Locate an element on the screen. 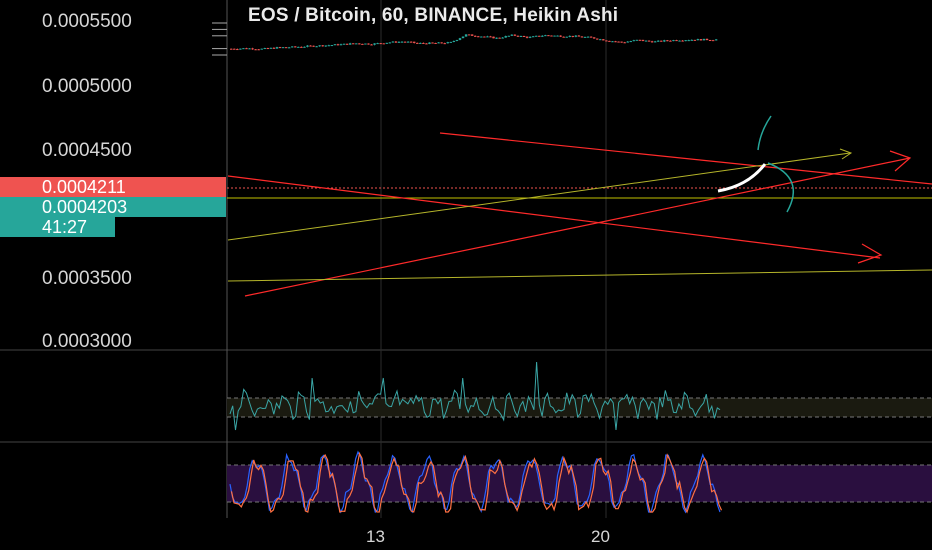  stoch-d-line is located at coordinates (476, 482).